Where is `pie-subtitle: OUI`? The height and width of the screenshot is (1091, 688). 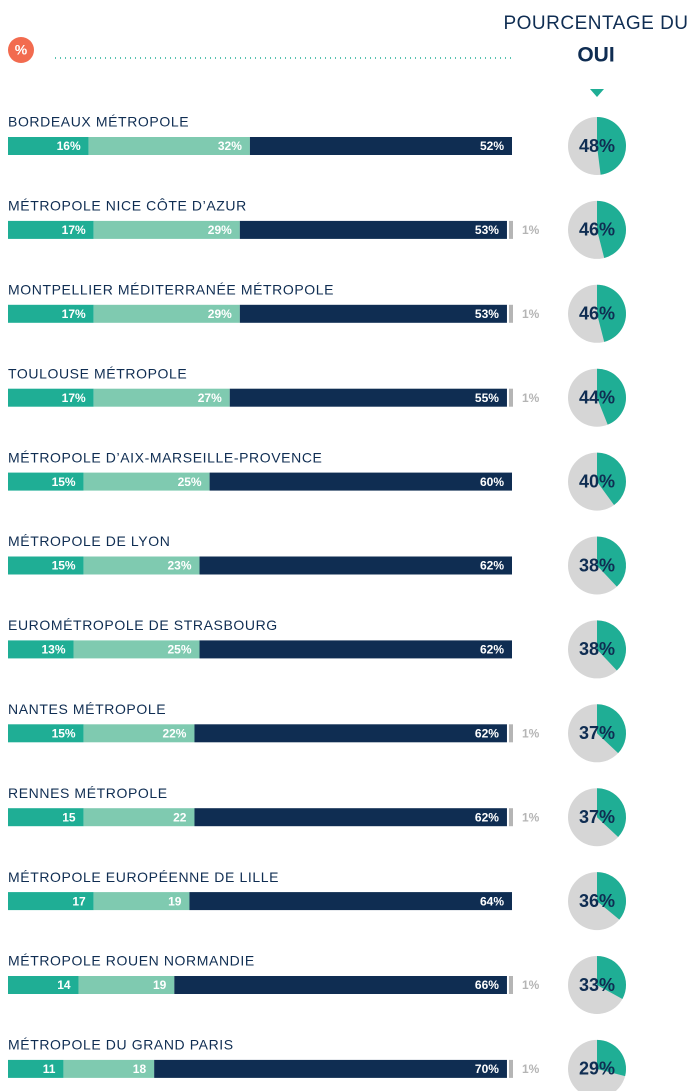
pie-subtitle: OUI is located at coordinates (595, 55).